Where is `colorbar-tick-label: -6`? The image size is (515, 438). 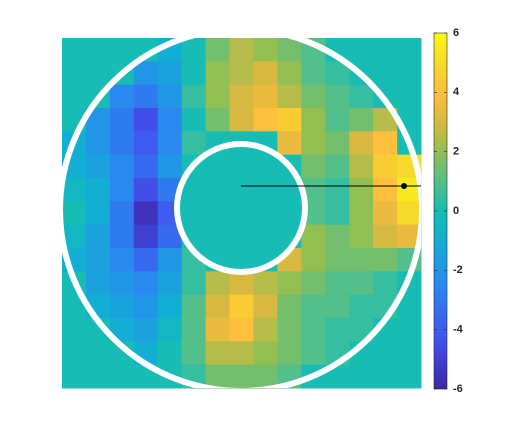 colorbar-tick-label: -6 is located at coordinates (458, 389).